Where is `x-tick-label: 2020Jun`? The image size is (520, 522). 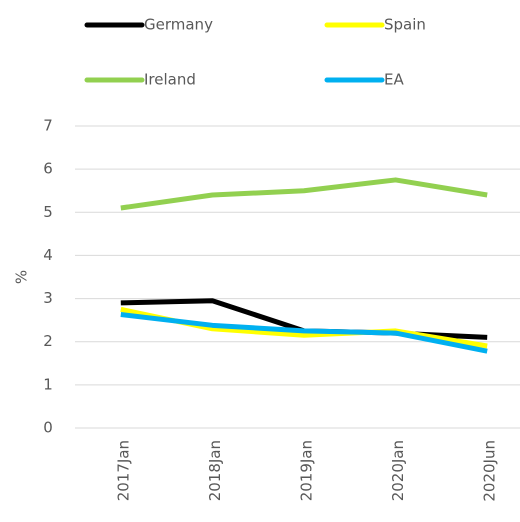 x-tick-label: 2020Jun is located at coordinates (490, 471).